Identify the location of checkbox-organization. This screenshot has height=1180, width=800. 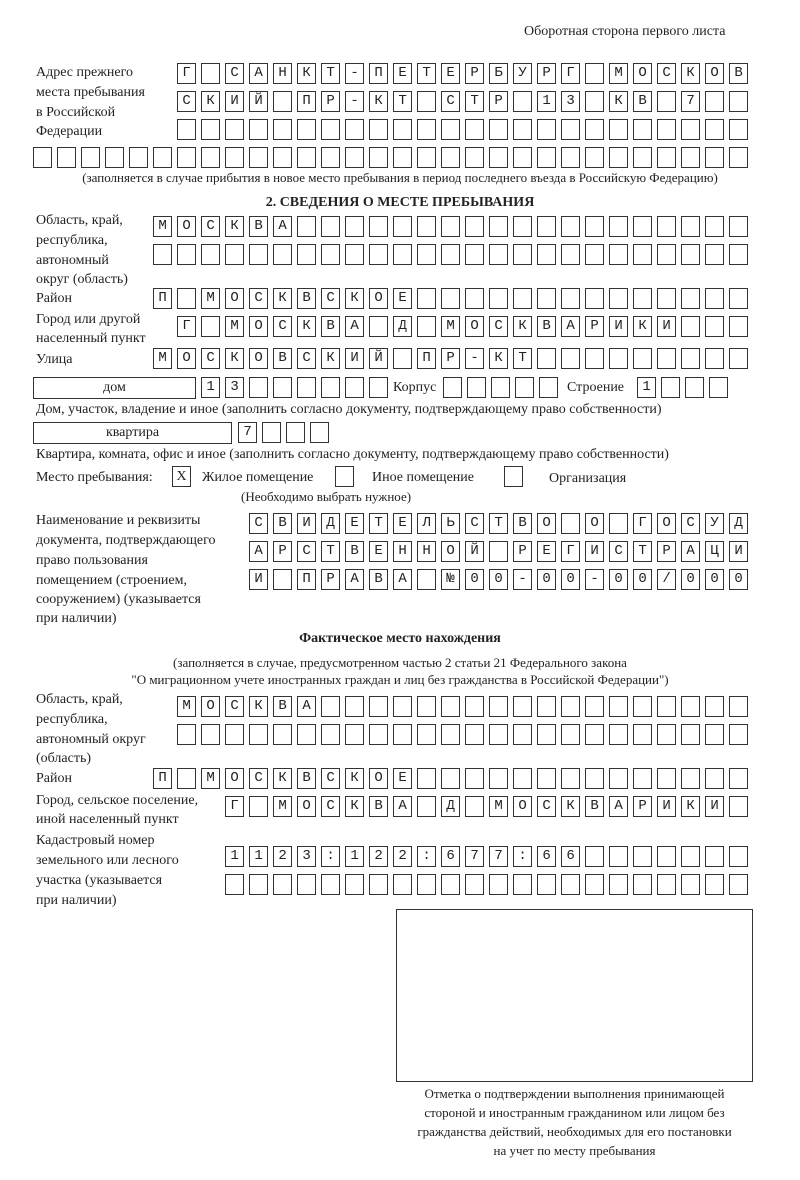
(513, 476).